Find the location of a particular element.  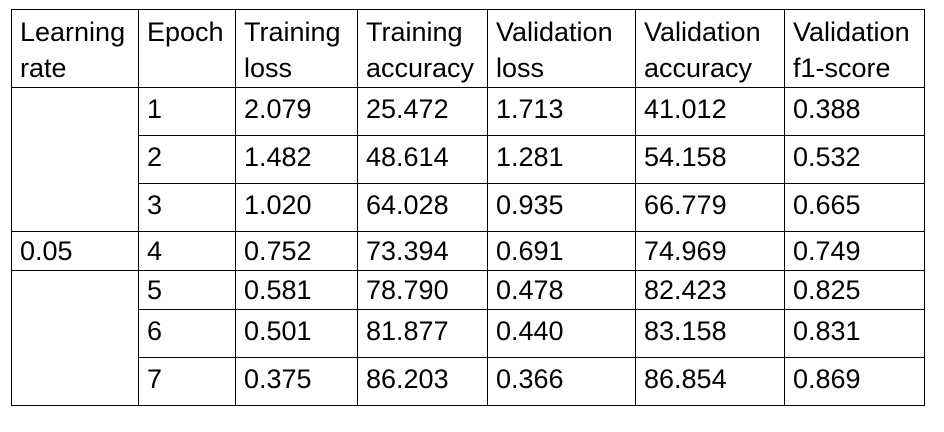

training-accuracy-cell: 64.028 is located at coordinates (422, 207).